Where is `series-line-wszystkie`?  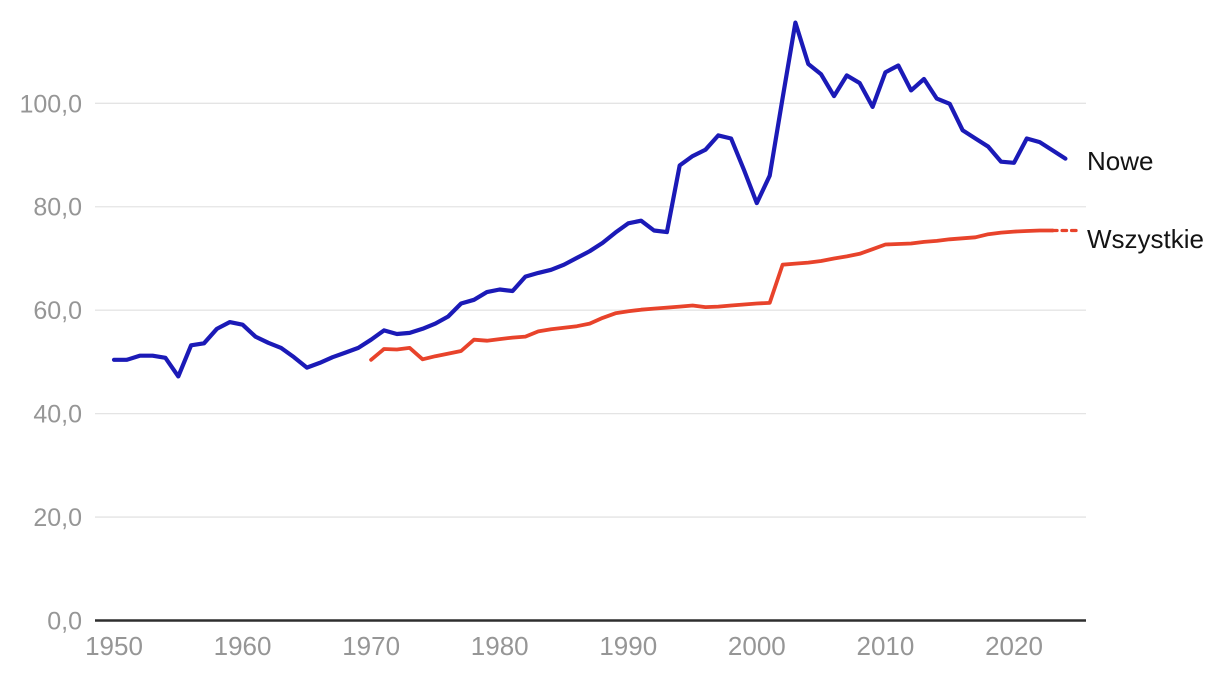
series-line-wszystkie is located at coordinates (712, 295).